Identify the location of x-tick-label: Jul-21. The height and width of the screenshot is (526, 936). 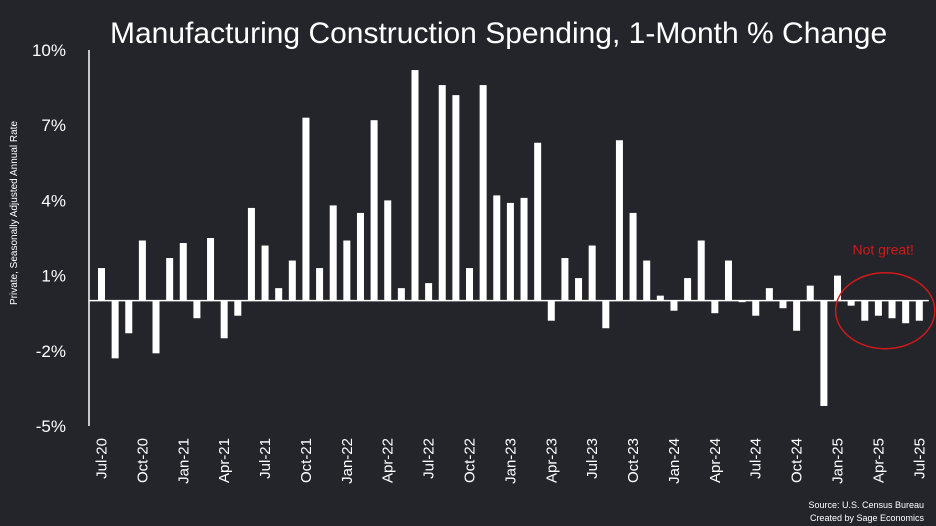
(265, 458).